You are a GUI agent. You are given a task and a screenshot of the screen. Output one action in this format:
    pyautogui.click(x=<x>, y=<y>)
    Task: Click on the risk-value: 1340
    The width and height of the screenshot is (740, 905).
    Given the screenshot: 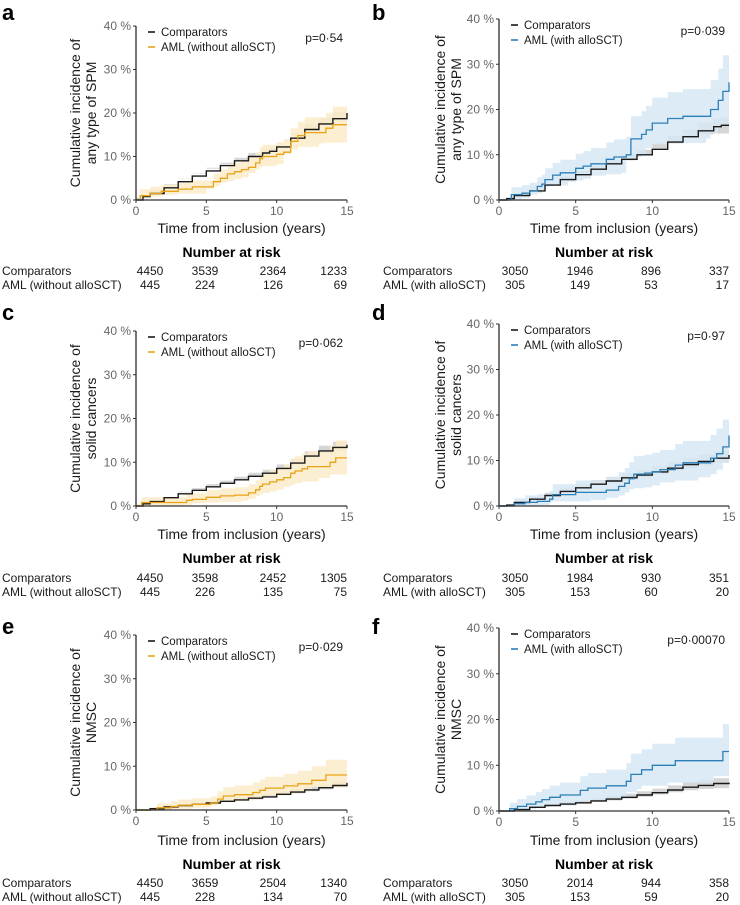 What is the action you would take?
    pyautogui.click(x=333, y=883)
    